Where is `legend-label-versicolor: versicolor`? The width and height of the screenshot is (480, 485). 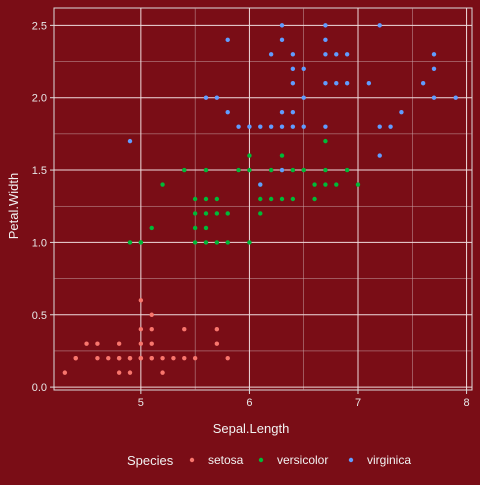
legend-label-versicolor: versicolor is located at coordinates (302, 460).